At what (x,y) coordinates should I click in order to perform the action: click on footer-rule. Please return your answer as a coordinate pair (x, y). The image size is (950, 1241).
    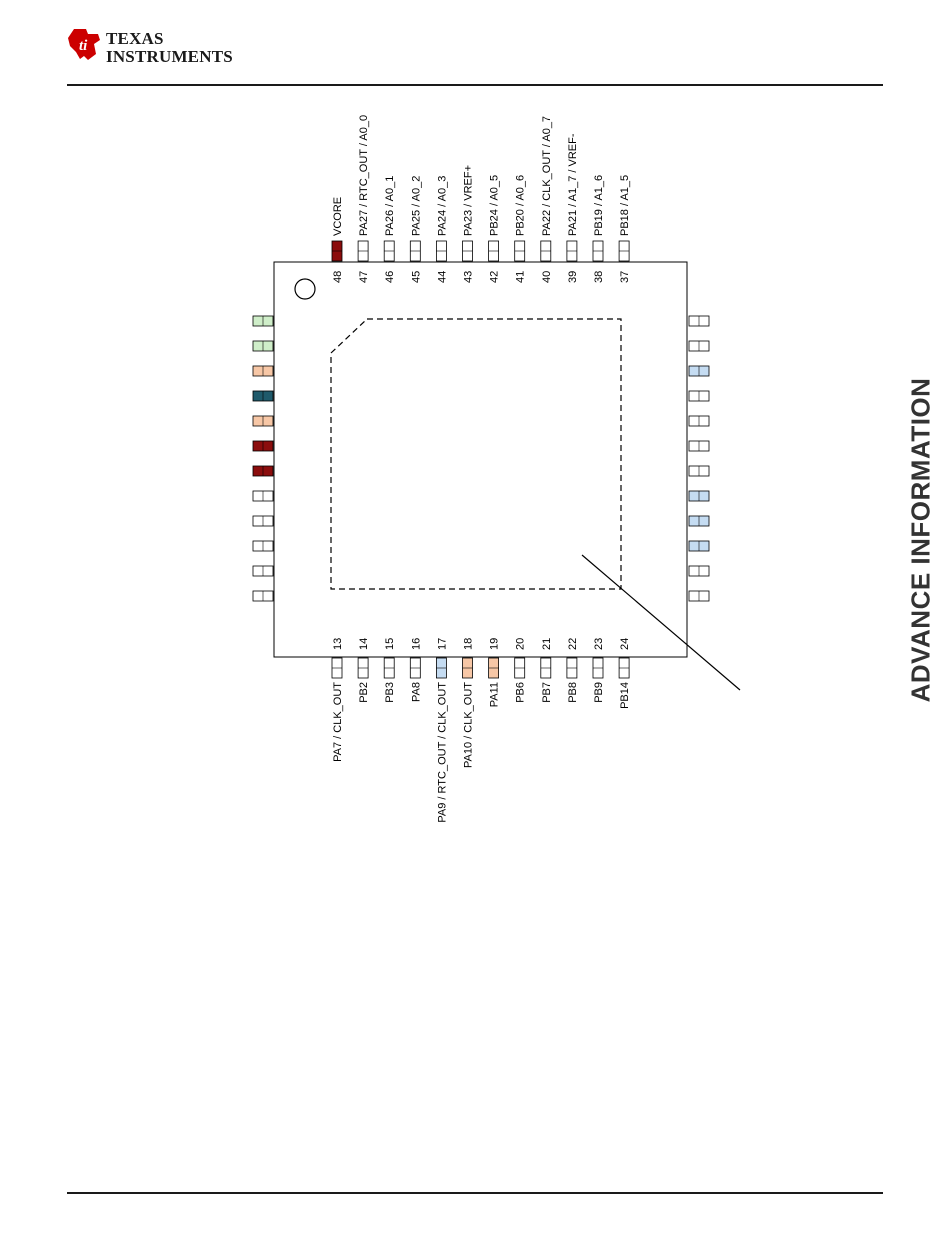
    Looking at the image, I should click on (475, 1193).